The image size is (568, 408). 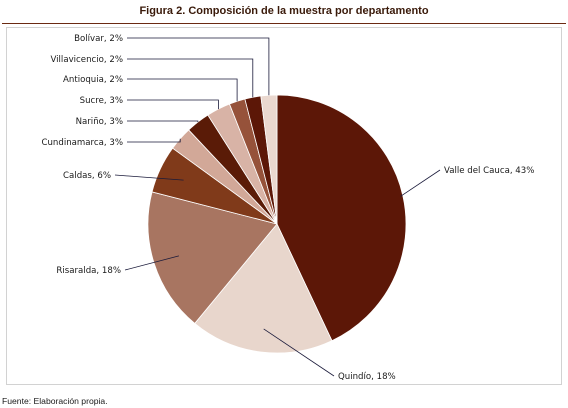 What do you see at coordinates (284, 23) in the screenshot?
I see `title-divider` at bounding box center [284, 23].